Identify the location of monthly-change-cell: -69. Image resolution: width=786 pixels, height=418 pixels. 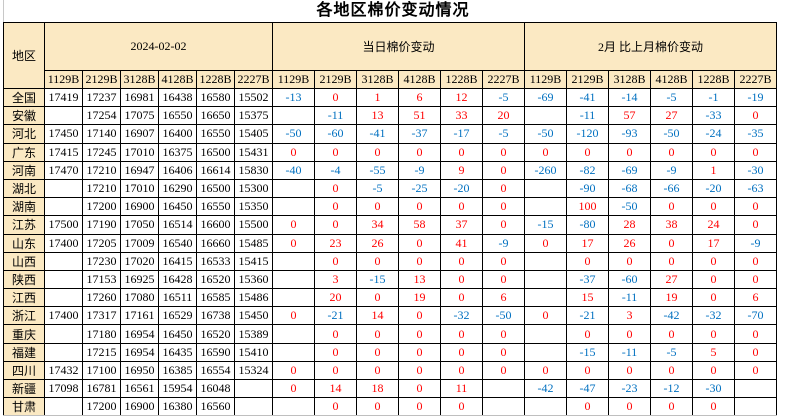
(545, 97).